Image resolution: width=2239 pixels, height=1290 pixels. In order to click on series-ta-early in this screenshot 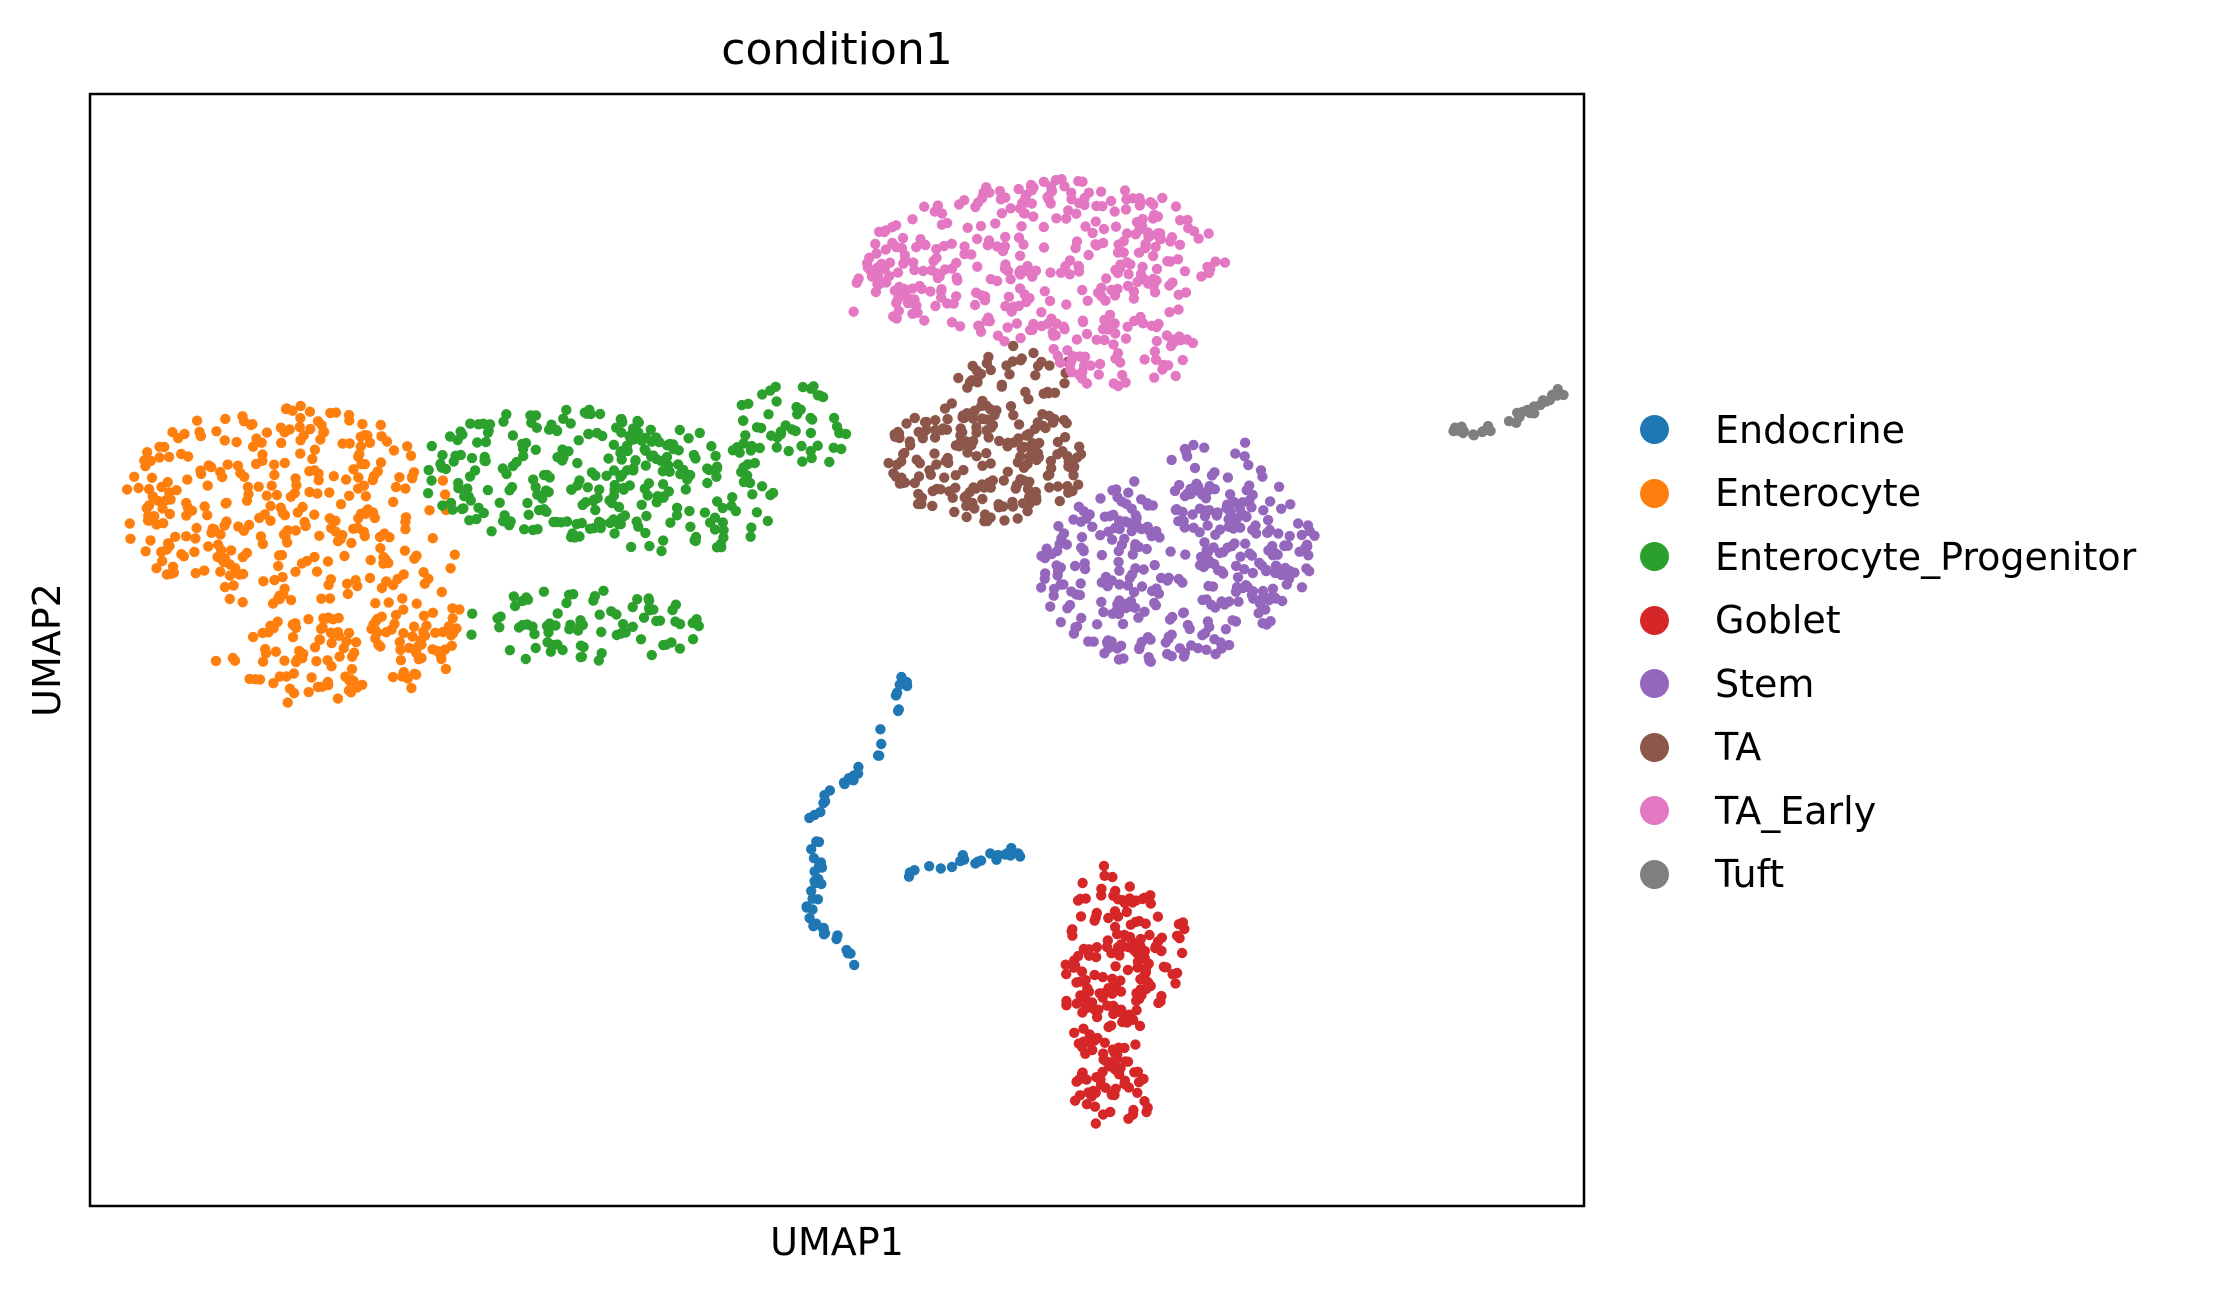, I will do `click(1039, 283)`.